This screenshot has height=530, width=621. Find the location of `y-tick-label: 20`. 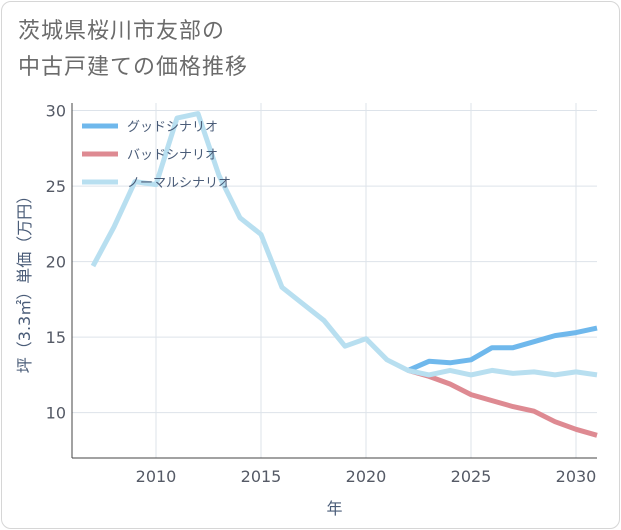

y-tick-label: 20 is located at coordinates (56, 262).